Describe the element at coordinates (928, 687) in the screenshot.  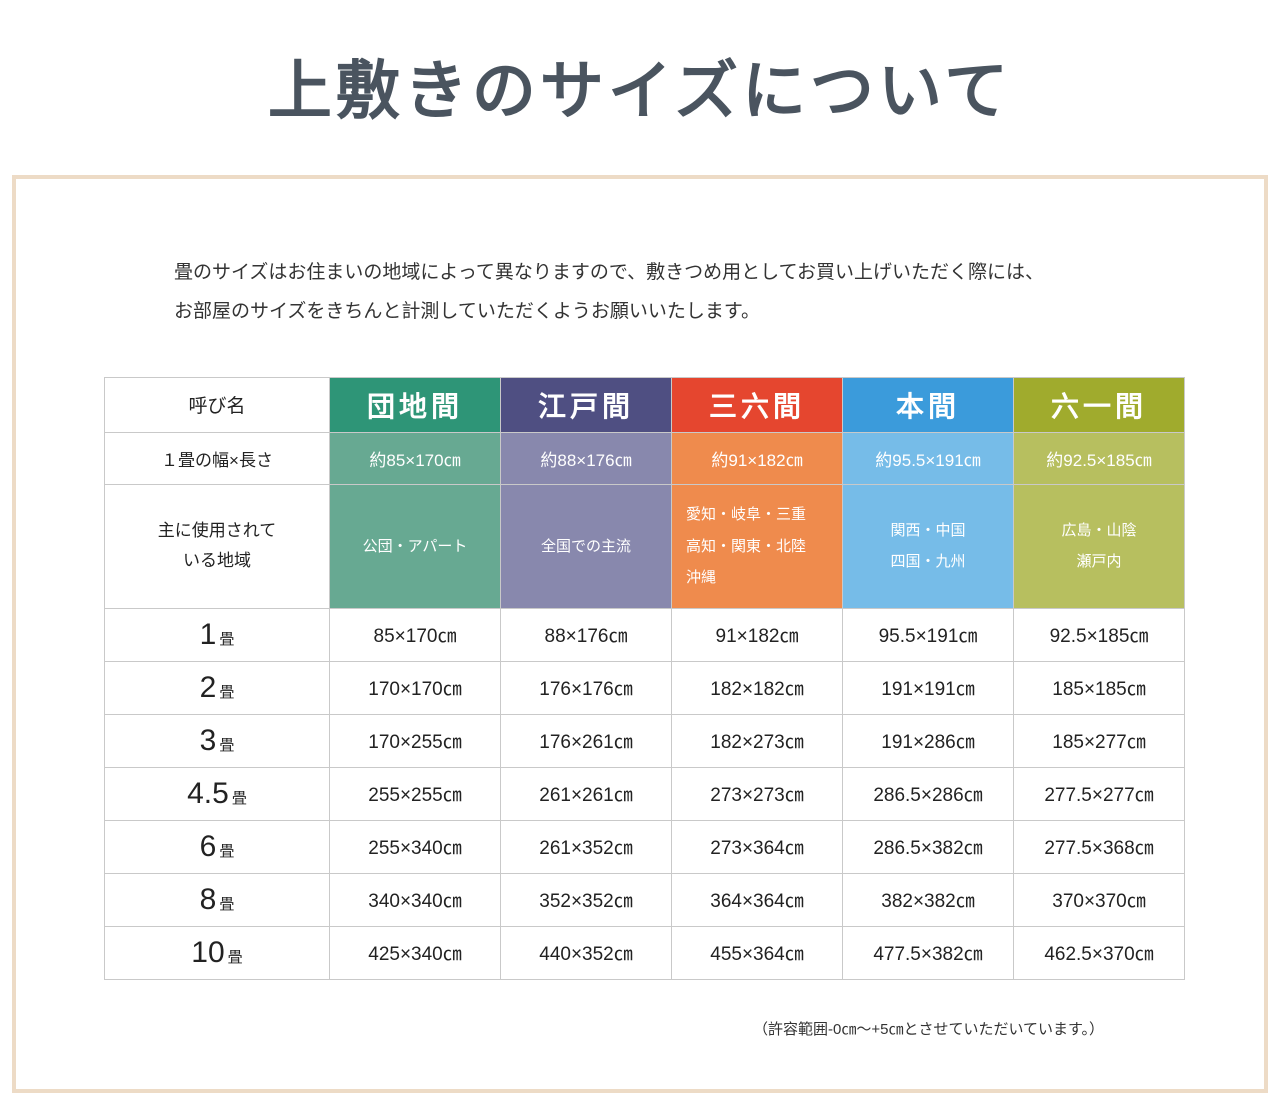
I see `size-value-r2-c4: 191×191㎝` at that location.